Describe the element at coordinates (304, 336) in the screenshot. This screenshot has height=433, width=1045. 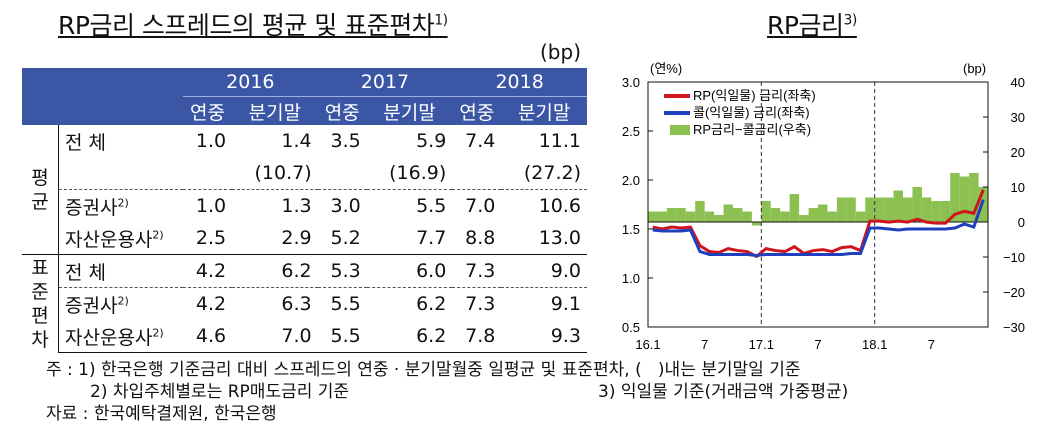
I see `table-row: 자산운용사2) 4.6 7.0 5.5 6.2 7.8 9.3` at that location.